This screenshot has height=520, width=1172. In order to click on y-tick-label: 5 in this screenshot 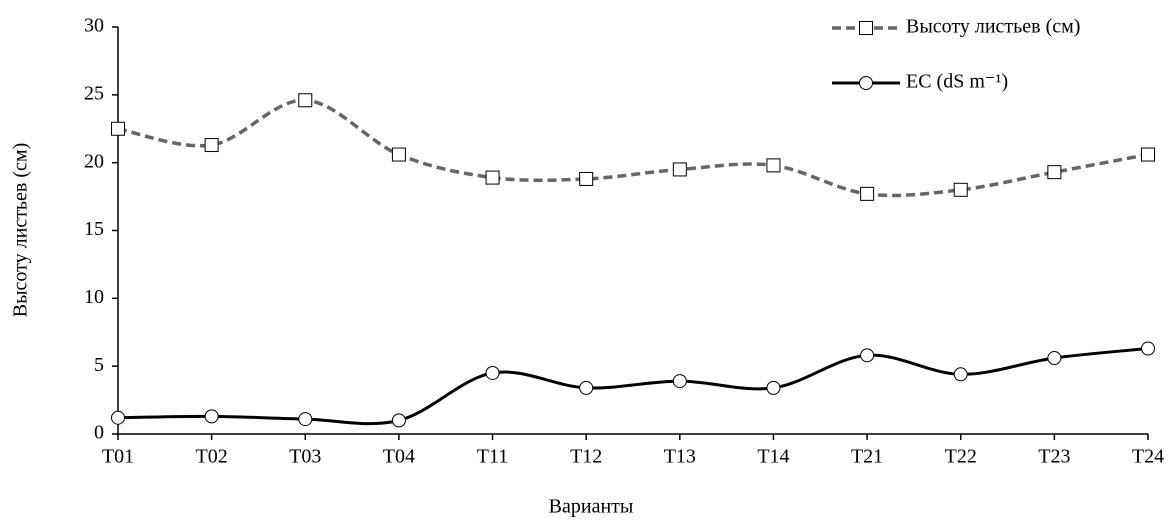, I will do `click(99, 365)`.